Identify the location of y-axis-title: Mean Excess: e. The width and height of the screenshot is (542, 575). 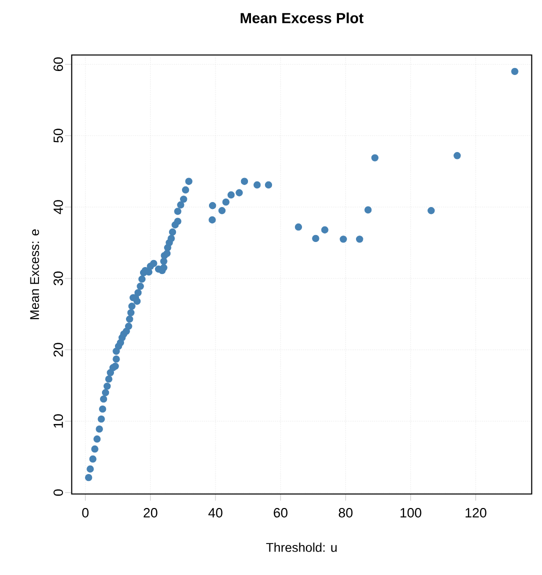
(35, 274).